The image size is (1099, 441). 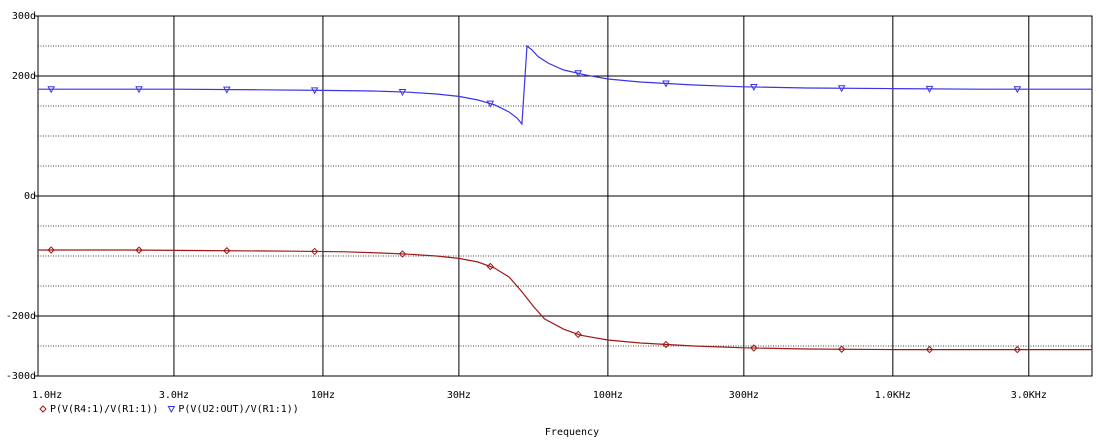 What do you see at coordinates (22, 196) in the screenshot?
I see `y-tick-labels: 300d 200d 0d -200d -300d` at bounding box center [22, 196].